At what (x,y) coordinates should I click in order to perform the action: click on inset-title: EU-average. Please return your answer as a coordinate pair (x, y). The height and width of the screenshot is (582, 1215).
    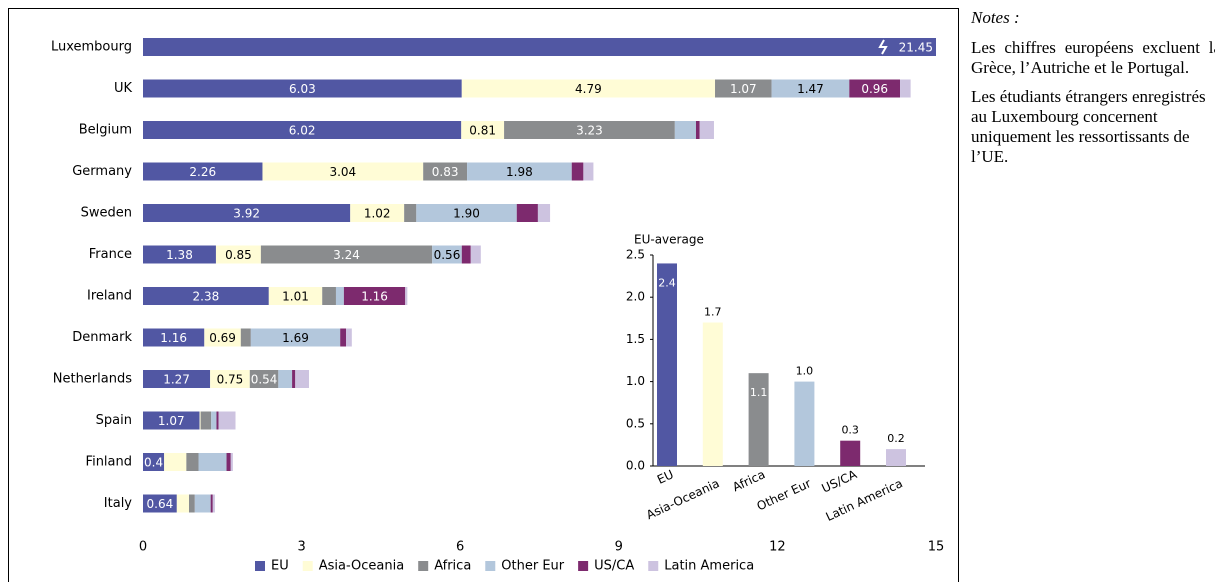
    Looking at the image, I should click on (669, 240).